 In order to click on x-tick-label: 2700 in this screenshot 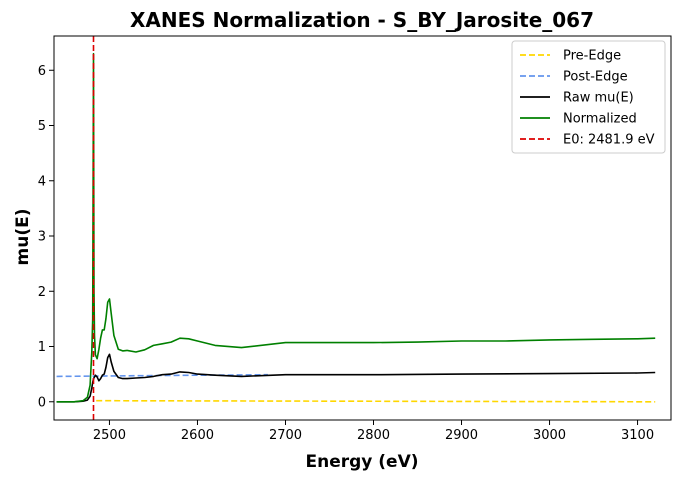, I will do `click(285, 435)`.